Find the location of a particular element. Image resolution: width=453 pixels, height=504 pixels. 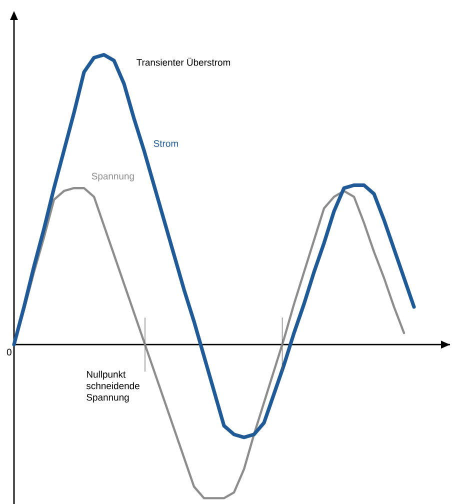

annotation: 0 is located at coordinates (9, 352).